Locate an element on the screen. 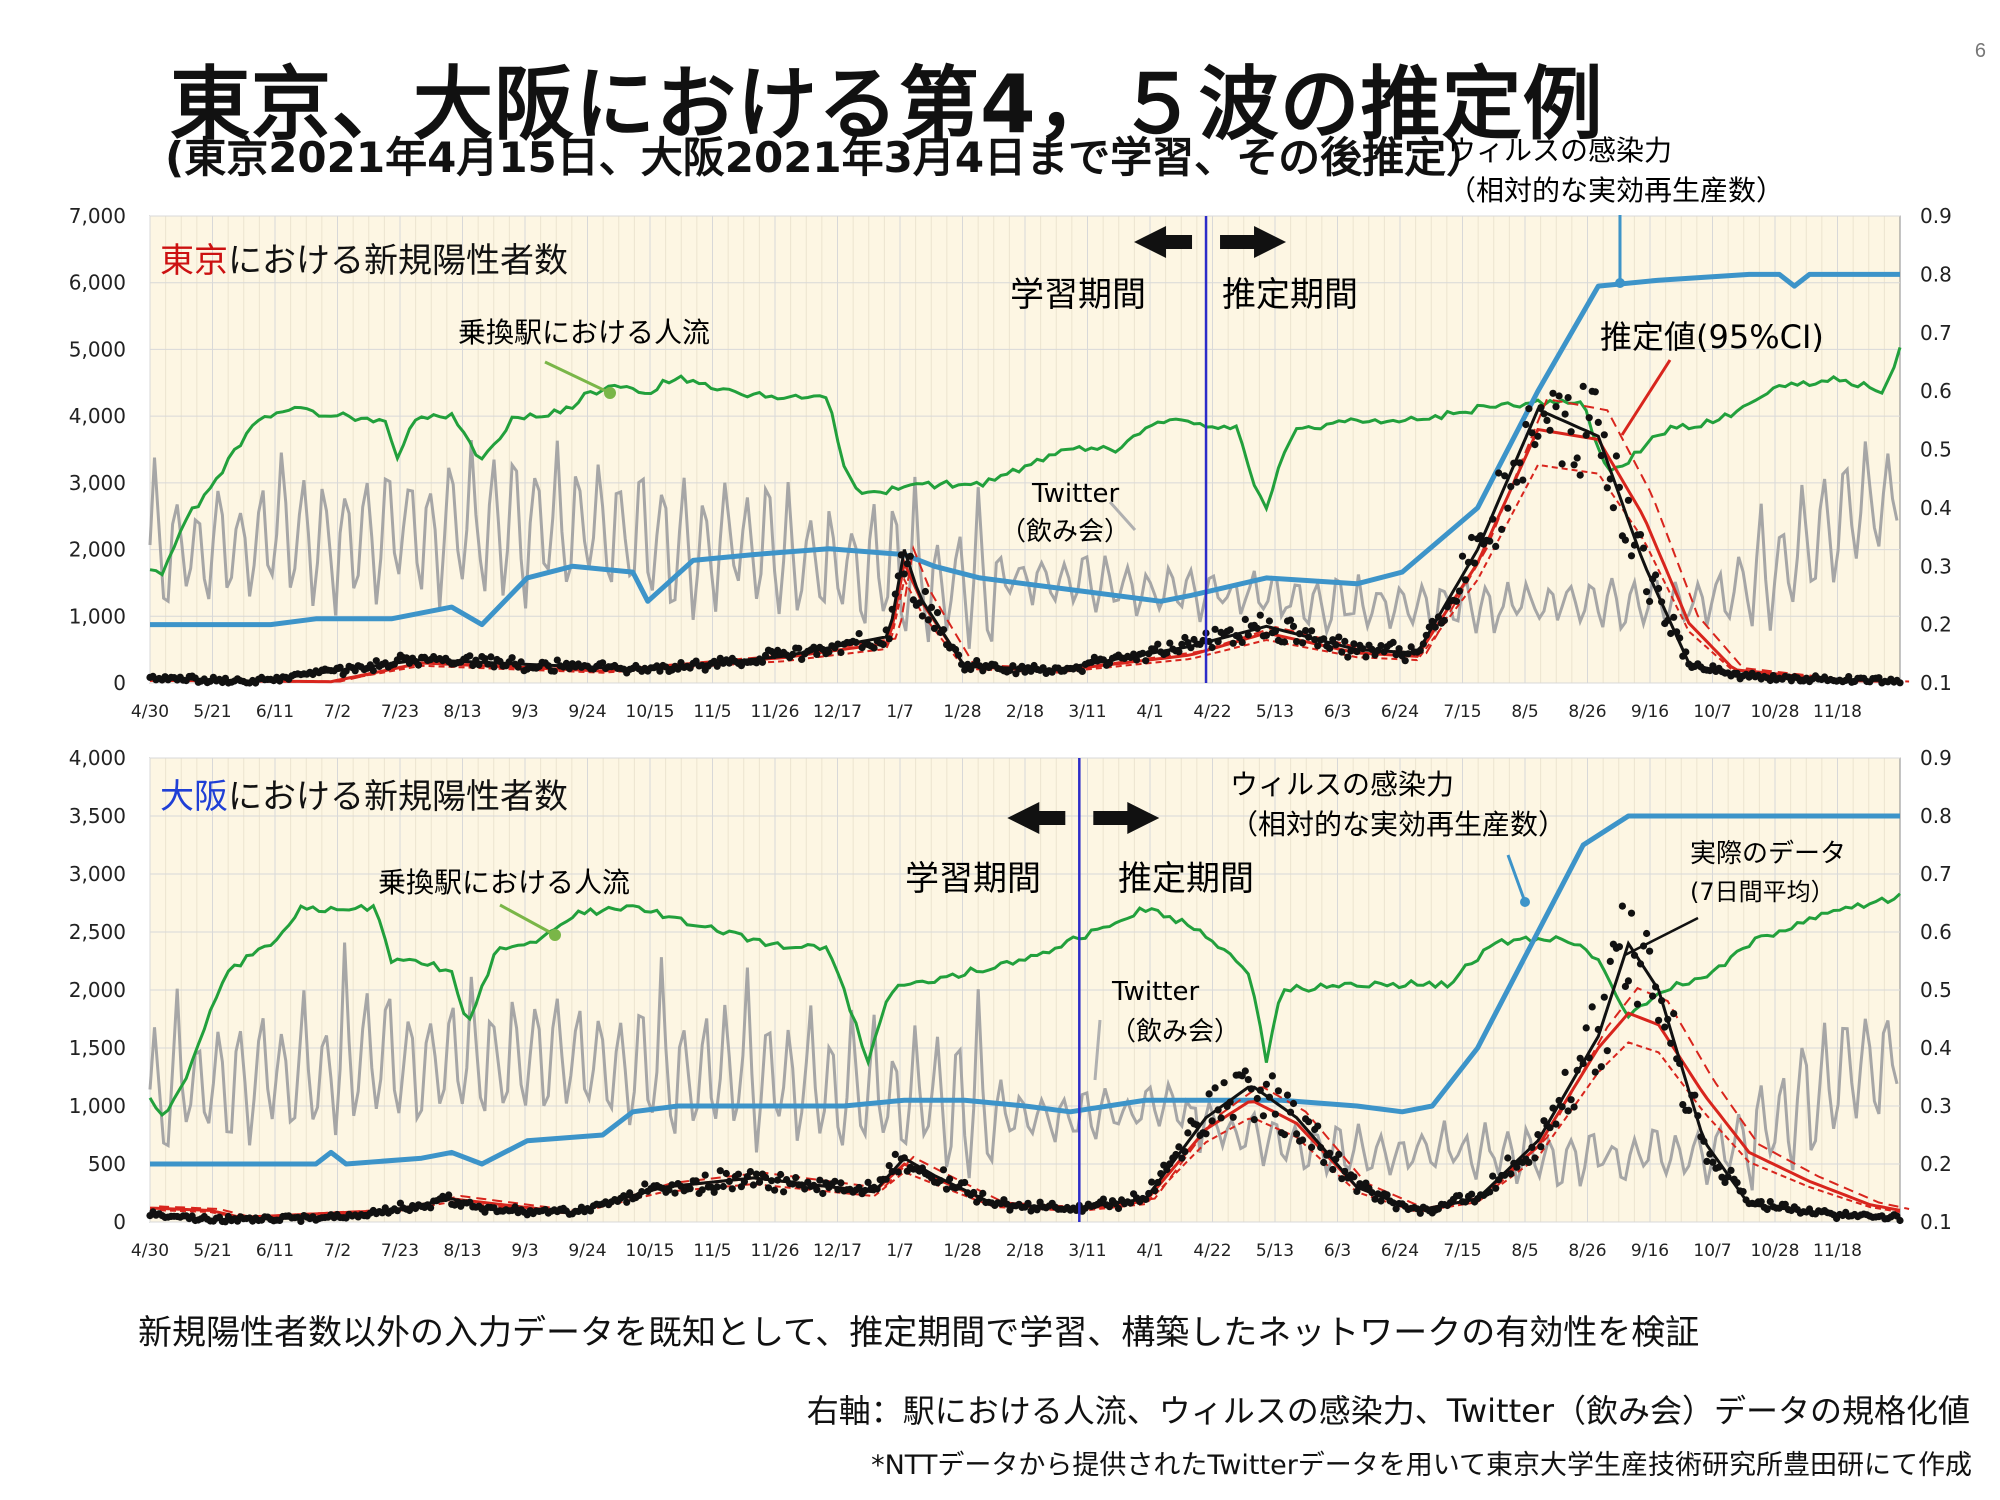  osaka-ytick-right: 0.5 is located at coordinates (1936, 990).